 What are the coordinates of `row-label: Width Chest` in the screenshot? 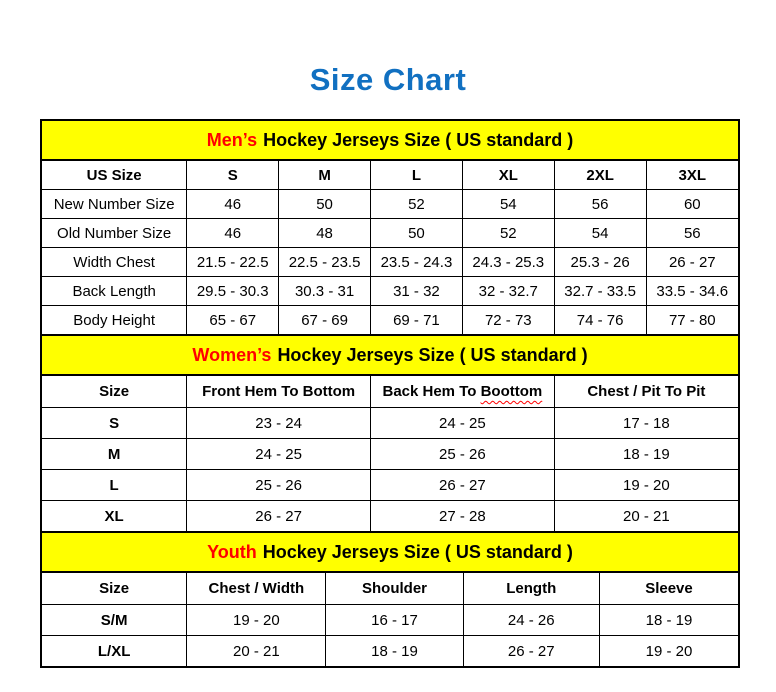 It's located at (115, 262).